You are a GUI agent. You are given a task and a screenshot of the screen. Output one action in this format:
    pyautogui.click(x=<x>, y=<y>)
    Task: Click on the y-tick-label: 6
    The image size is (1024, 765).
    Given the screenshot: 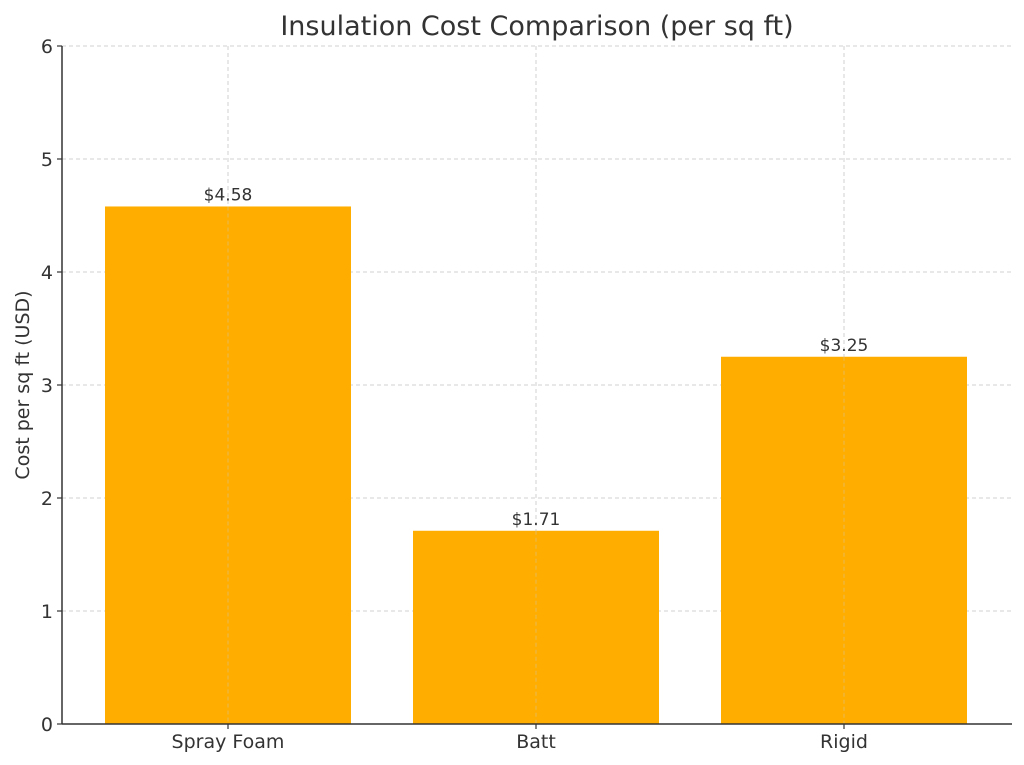 What is the action you would take?
    pyautogui.click(x=47, y=47)
    